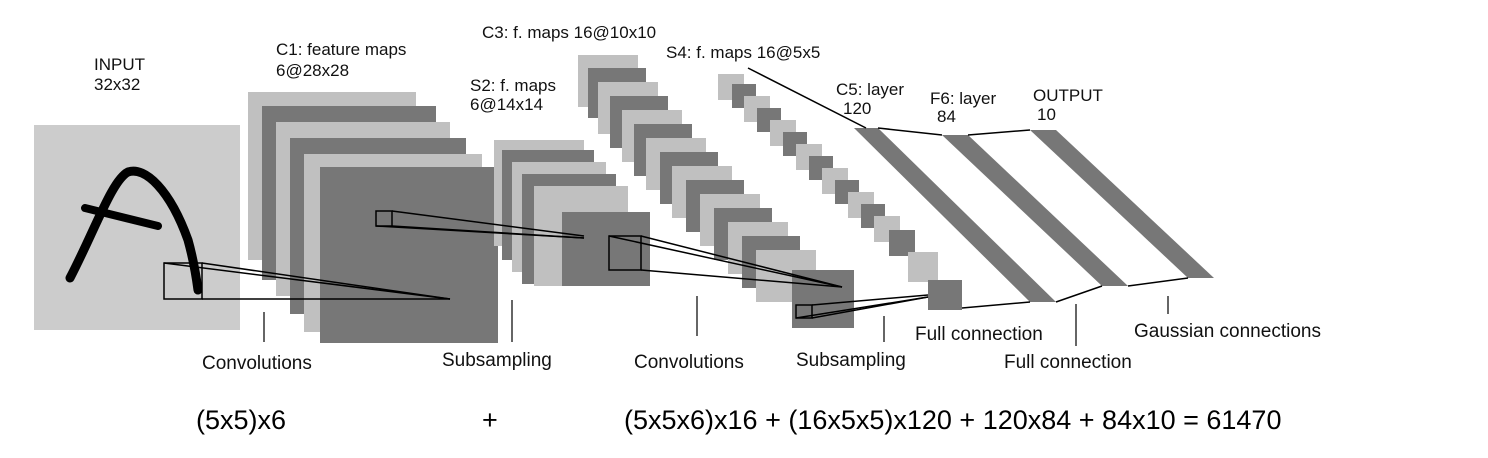 Image resolution: width=1488 pixels, height=458 pixels. I want to click on op-subsampling-1: Subsampling, so click(497, 360).